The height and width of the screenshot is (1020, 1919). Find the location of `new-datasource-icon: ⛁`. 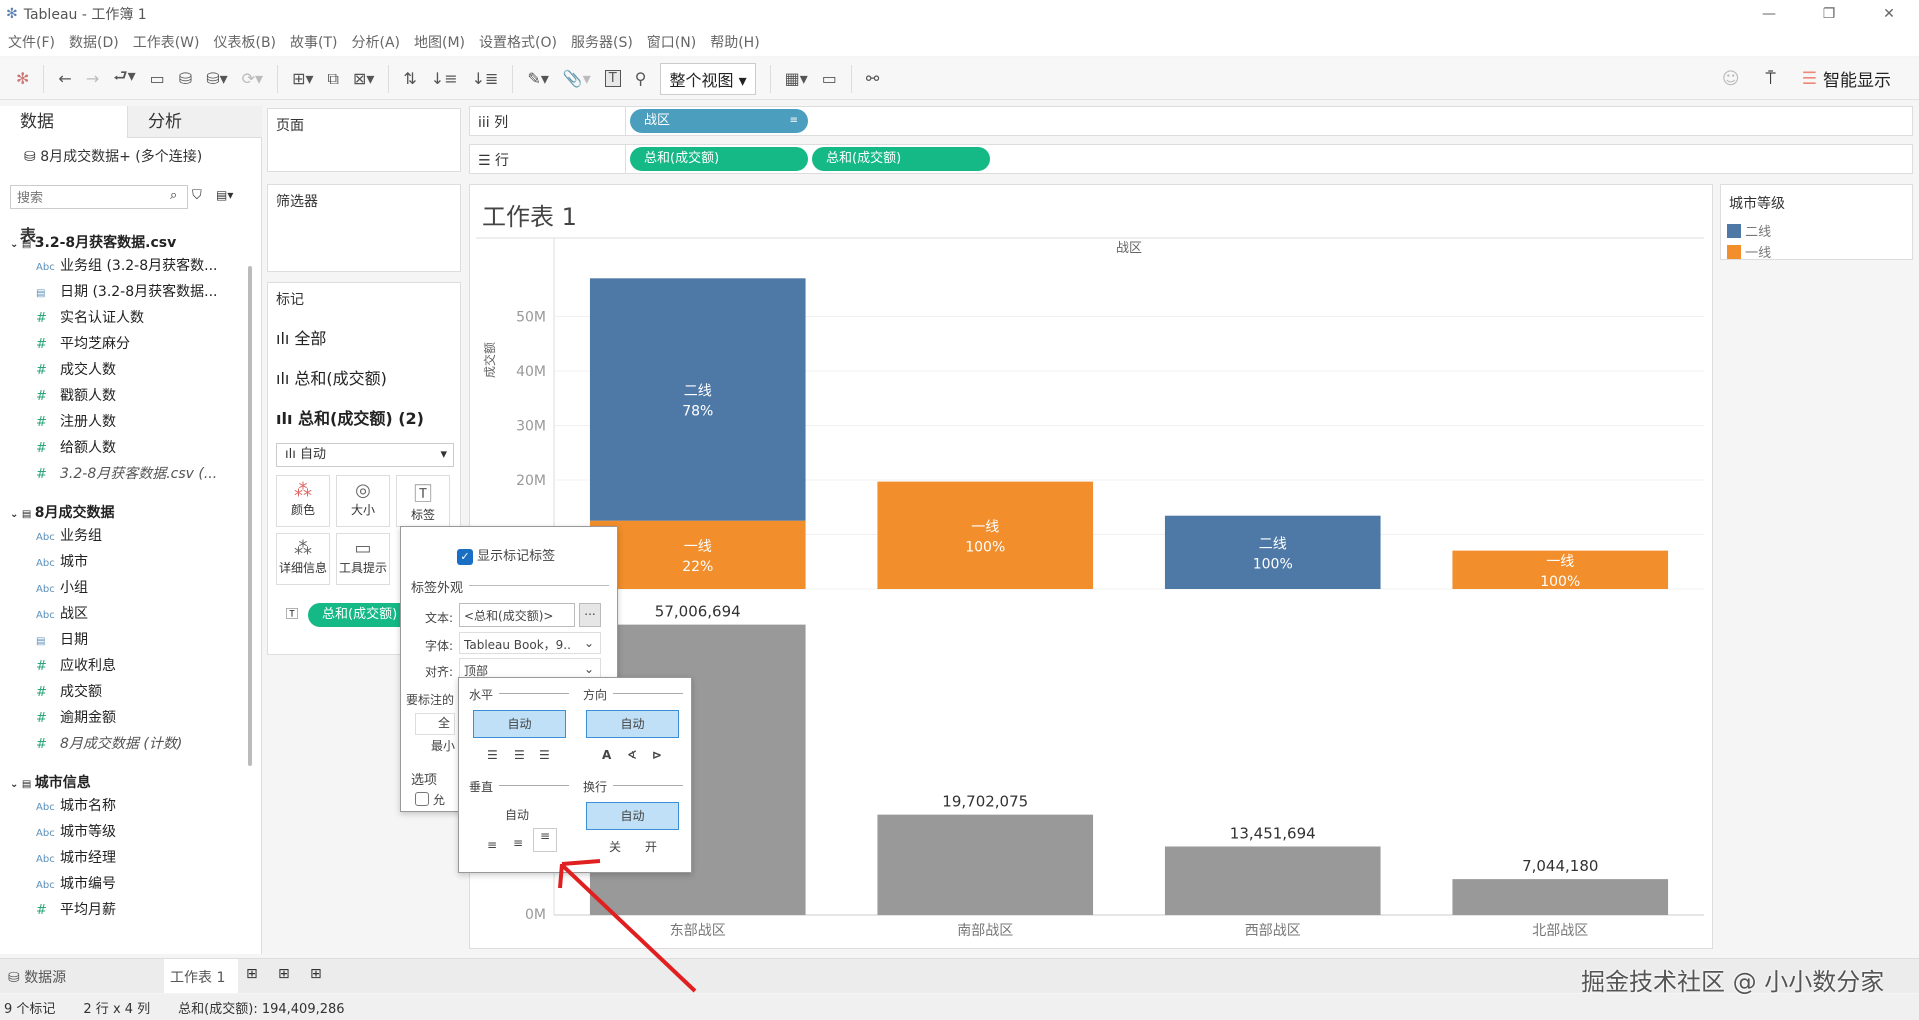

new-datasource-icon: ⛁ is located at coordinates (185, 78).